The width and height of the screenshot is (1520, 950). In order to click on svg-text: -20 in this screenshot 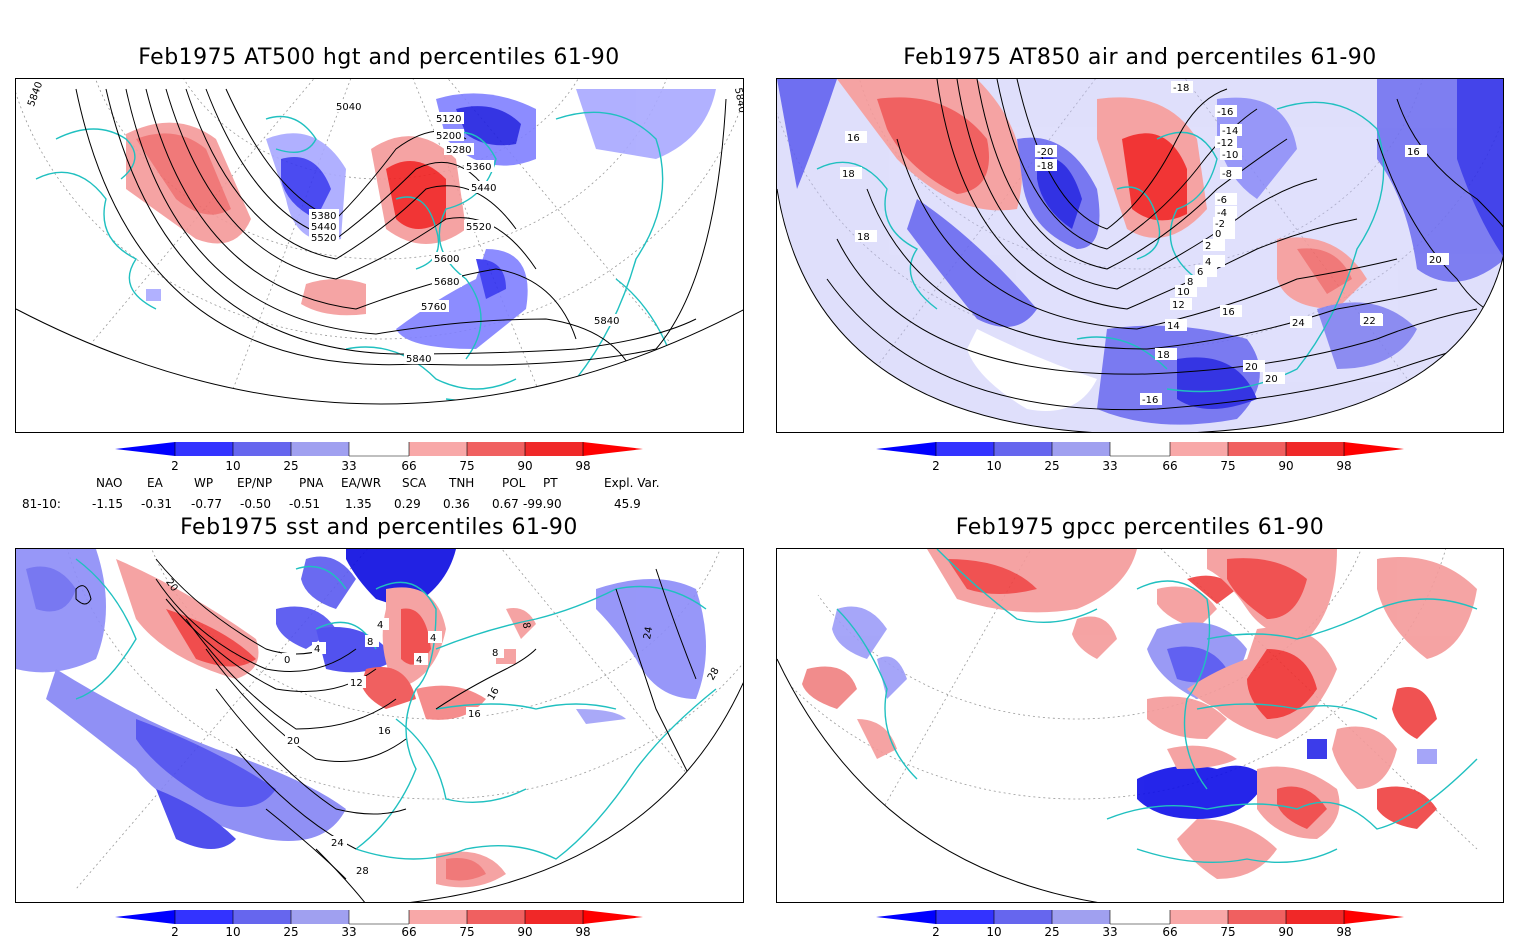, I will do `click(1045, 152)`.